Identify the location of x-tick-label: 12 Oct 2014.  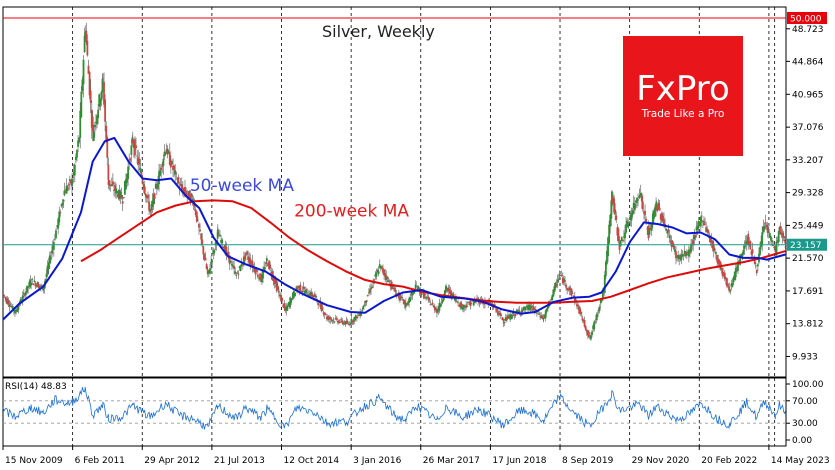
(312, 461).